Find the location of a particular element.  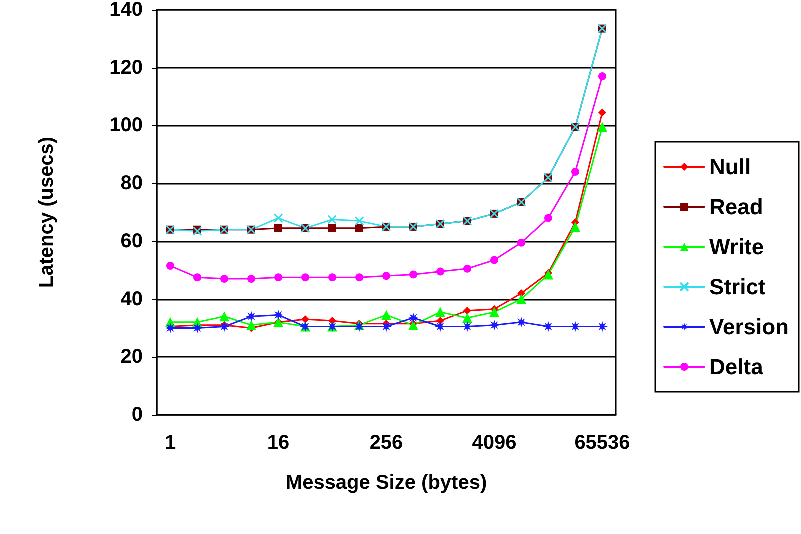

y-tick-label: 40 is located at coordinates (131, 299).